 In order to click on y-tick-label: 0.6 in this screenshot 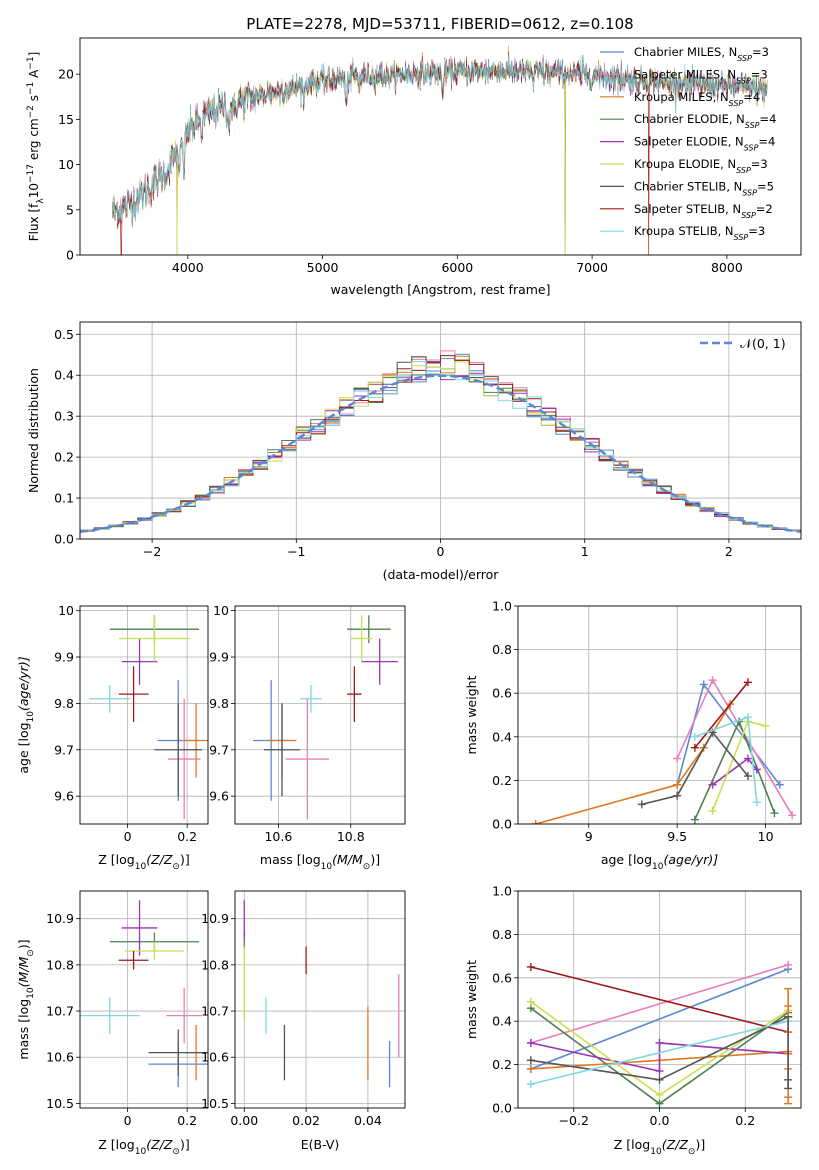, I will do `click(502, 693)`.